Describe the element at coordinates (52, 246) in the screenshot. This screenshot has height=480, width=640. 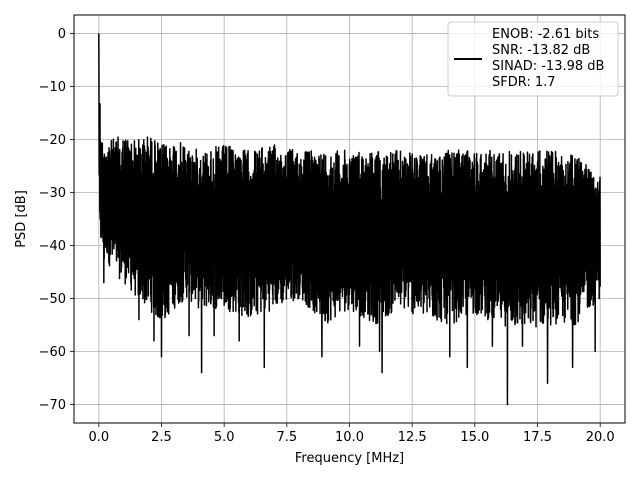
I see `y-tick-label: −40` at that location.